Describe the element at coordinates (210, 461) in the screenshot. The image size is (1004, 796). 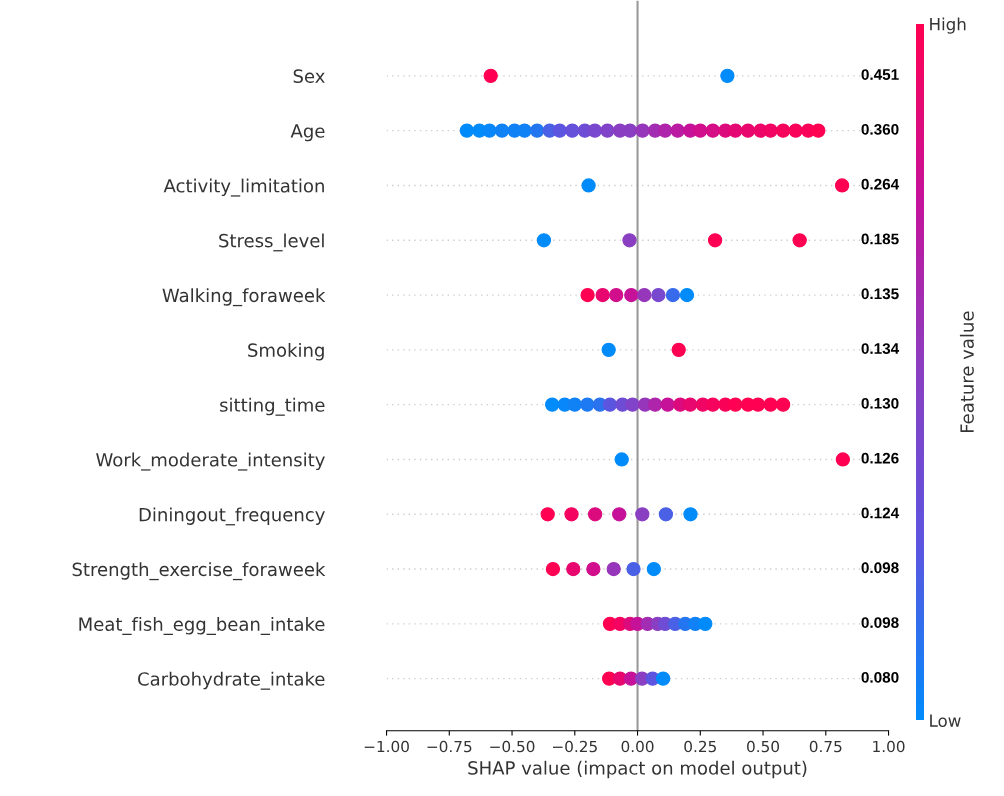
I see `y-tick-label: Work_moderate_intensity` at that location.